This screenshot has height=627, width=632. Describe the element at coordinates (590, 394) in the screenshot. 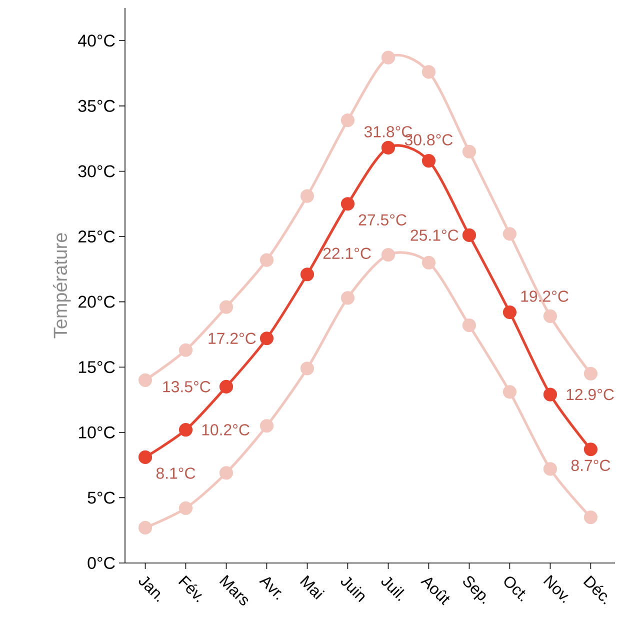

I see `data-label: 12.9°C` at that location.